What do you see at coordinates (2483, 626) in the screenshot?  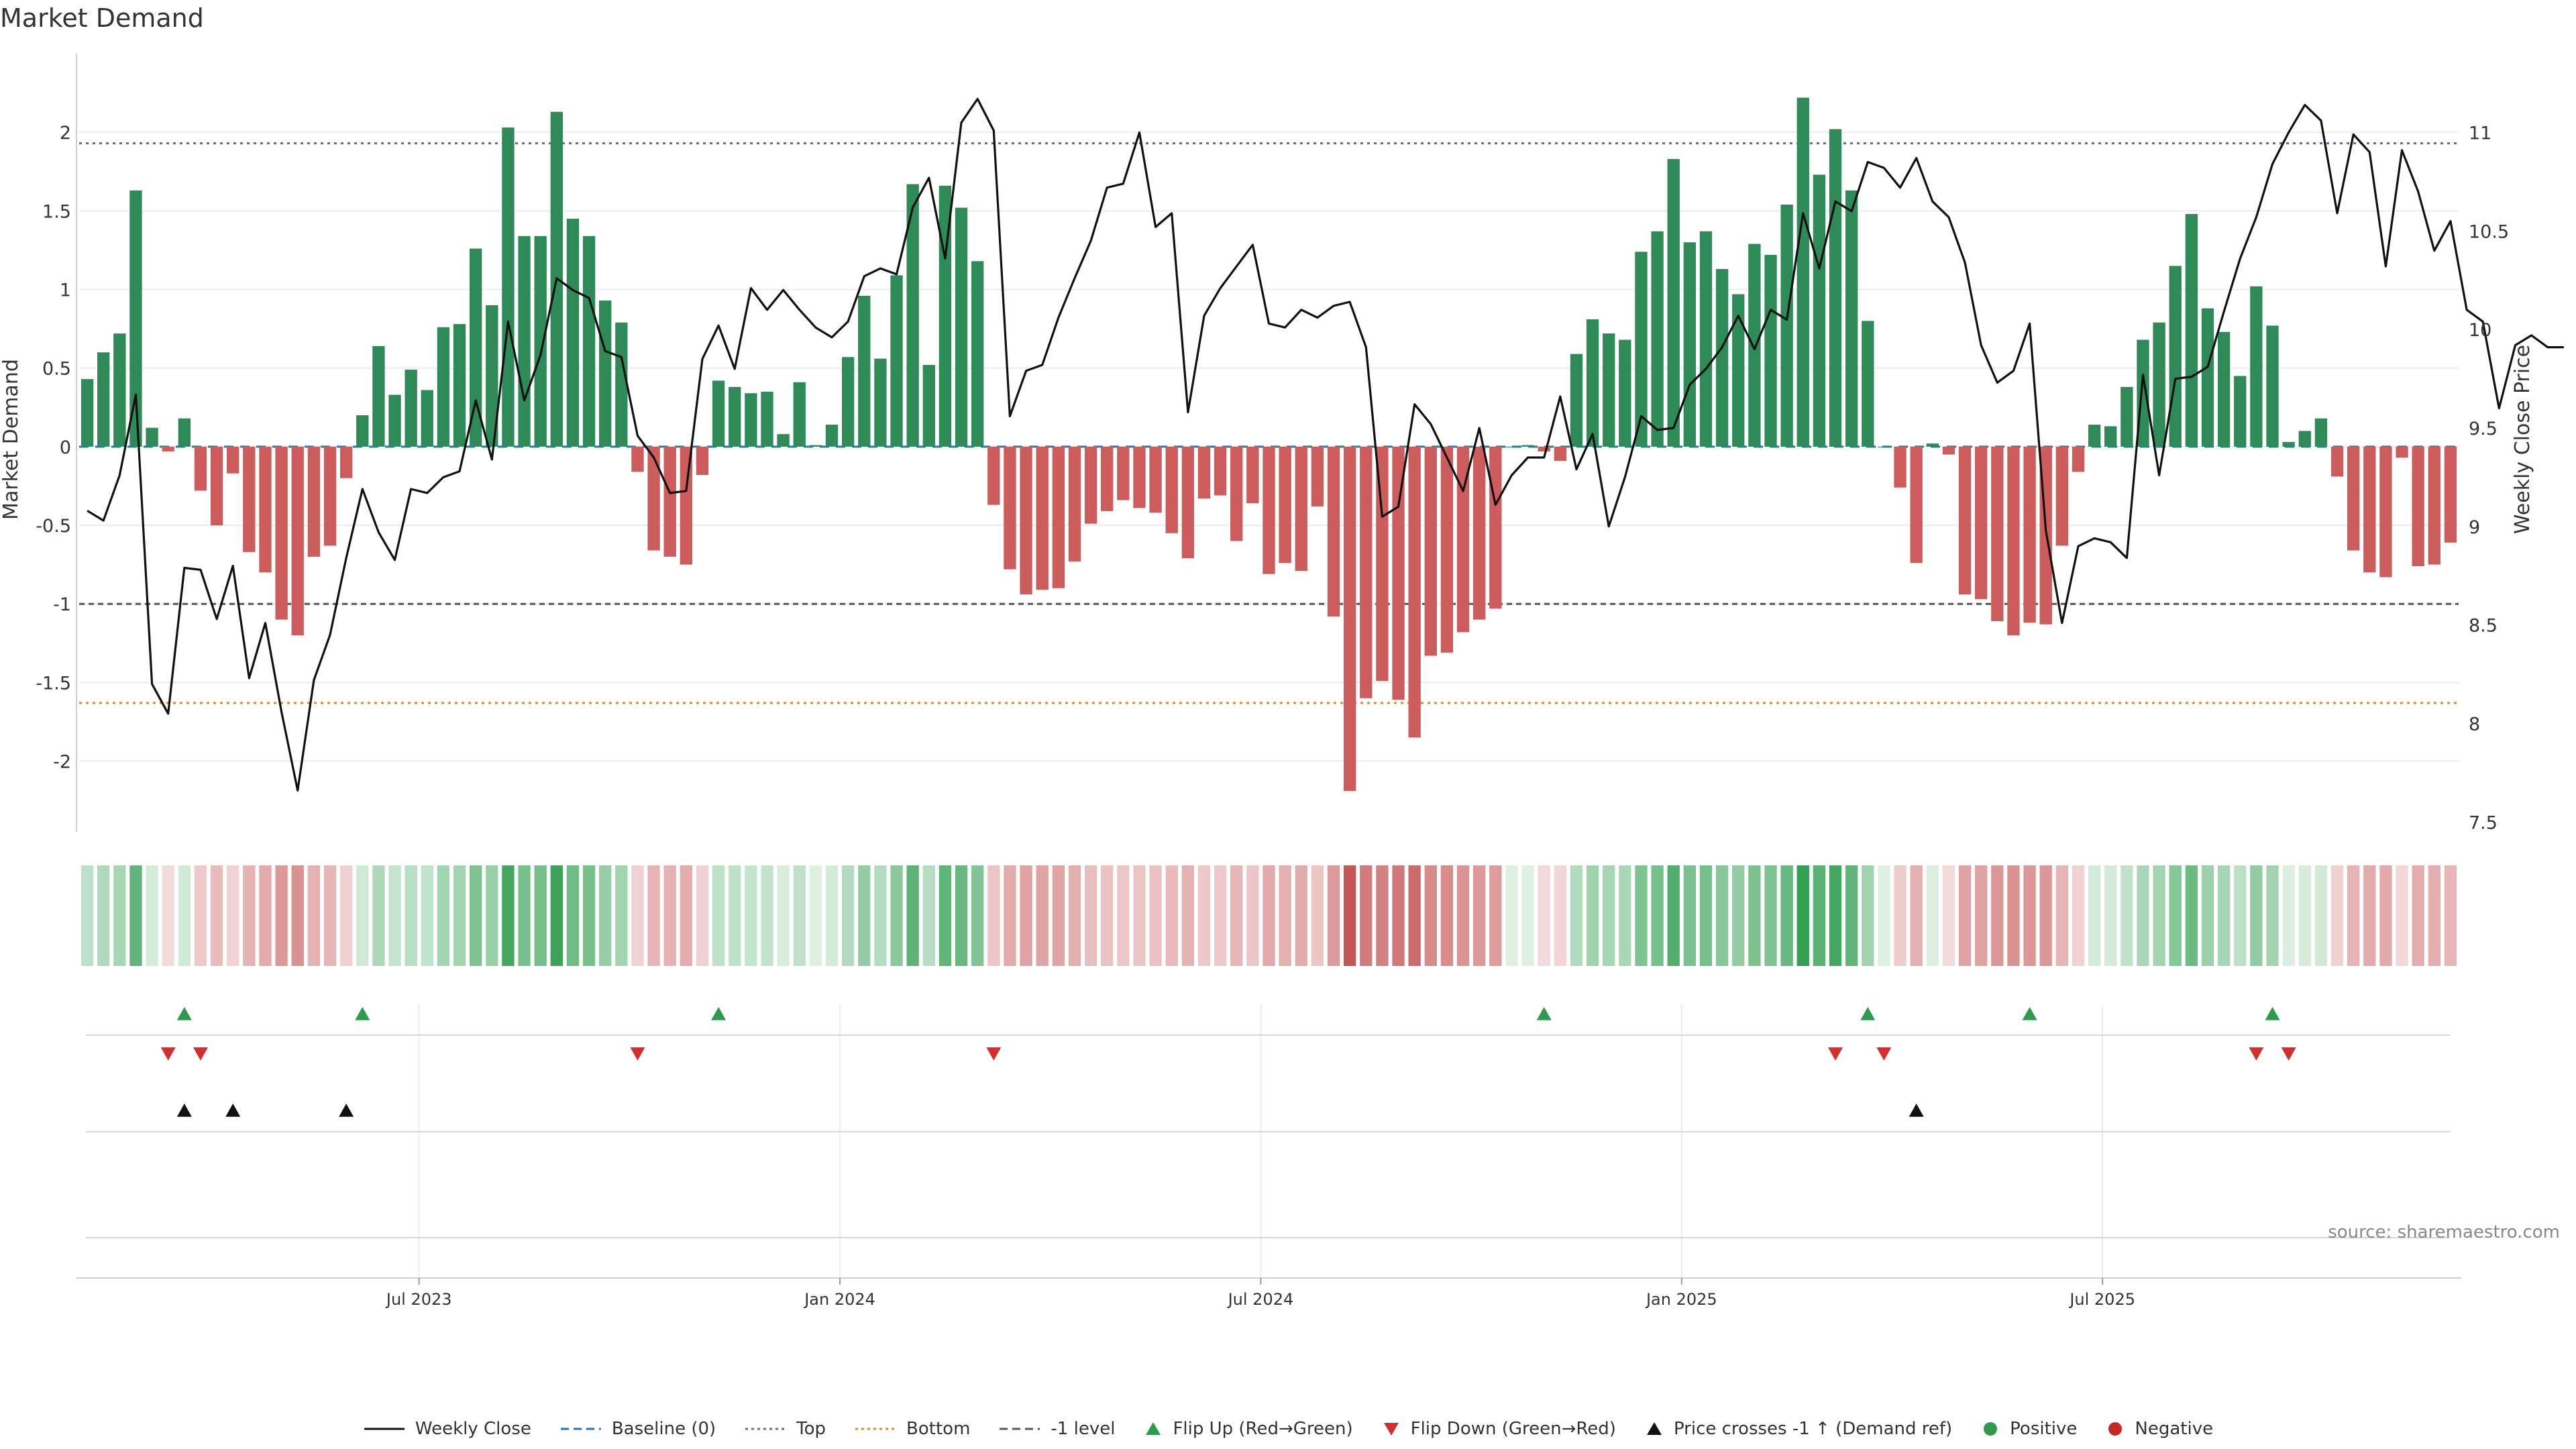 I see `y2-tick-label: 8.5` at bounding box center [2483, 626].